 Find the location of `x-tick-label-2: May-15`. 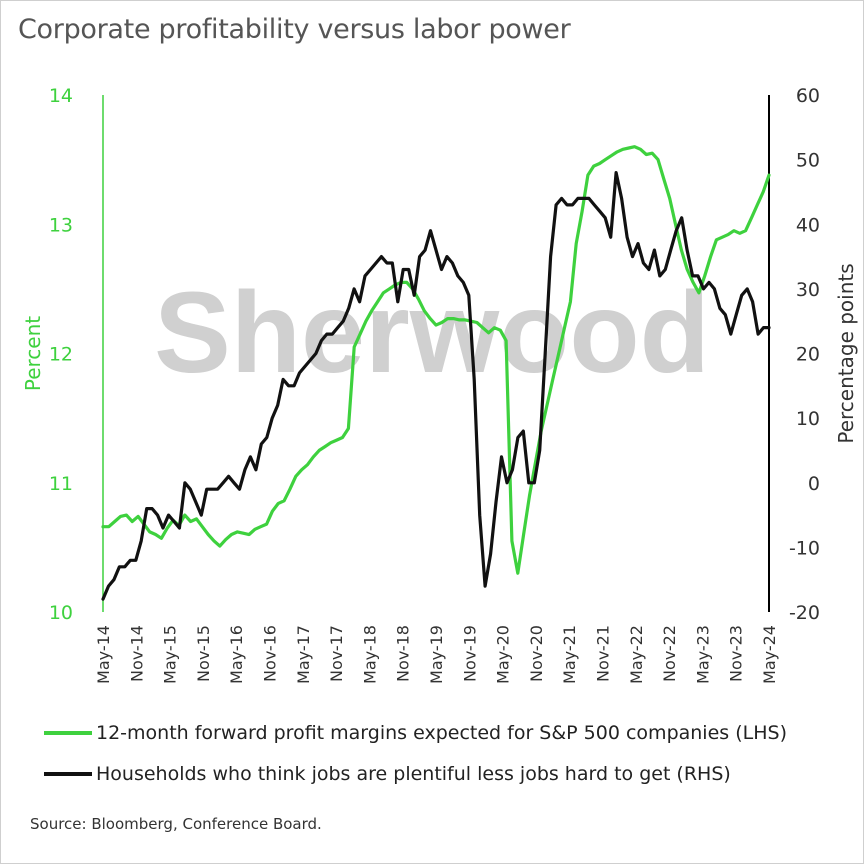

x-tick-label-2: May-15 is located at coordinates (170, 654).